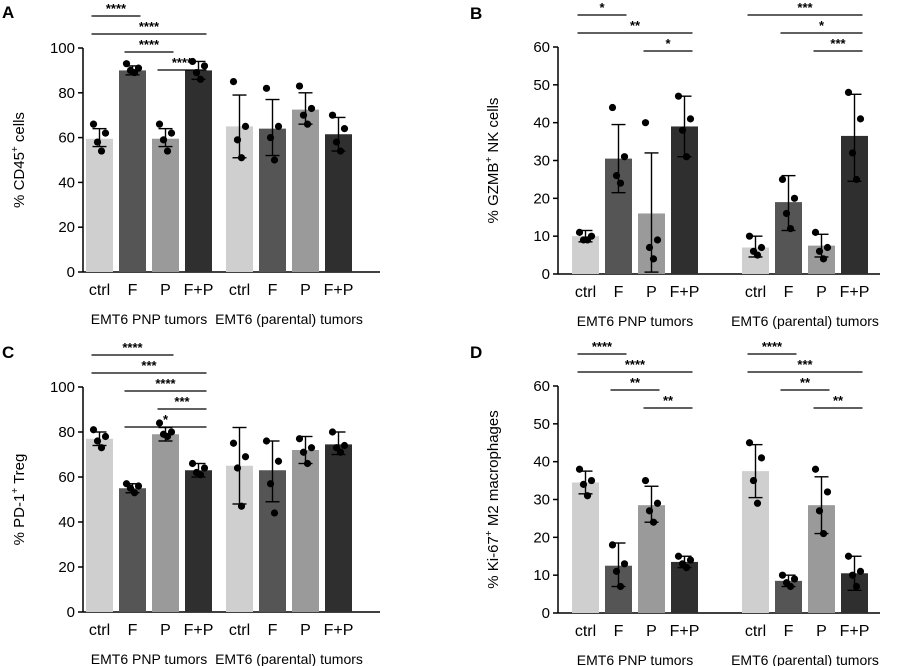  Describe the element at coordinates (66, 138) in the screenshot. I see `y-tick-label: 60` at that location.